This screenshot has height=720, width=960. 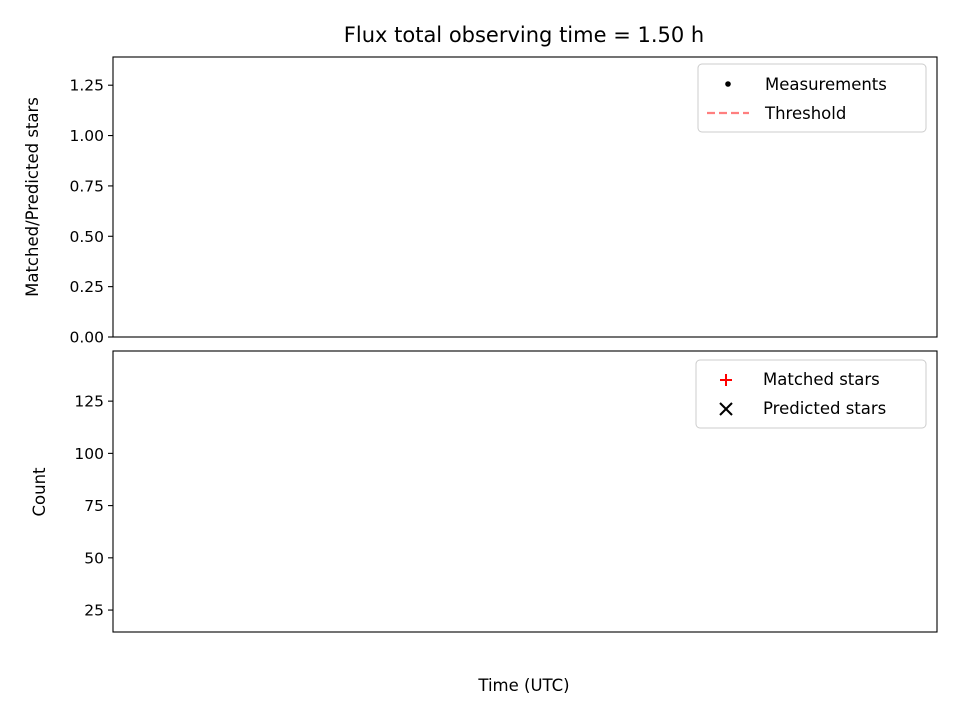 I want to click on legend-predicted-marker, so click(x=726, y=409).